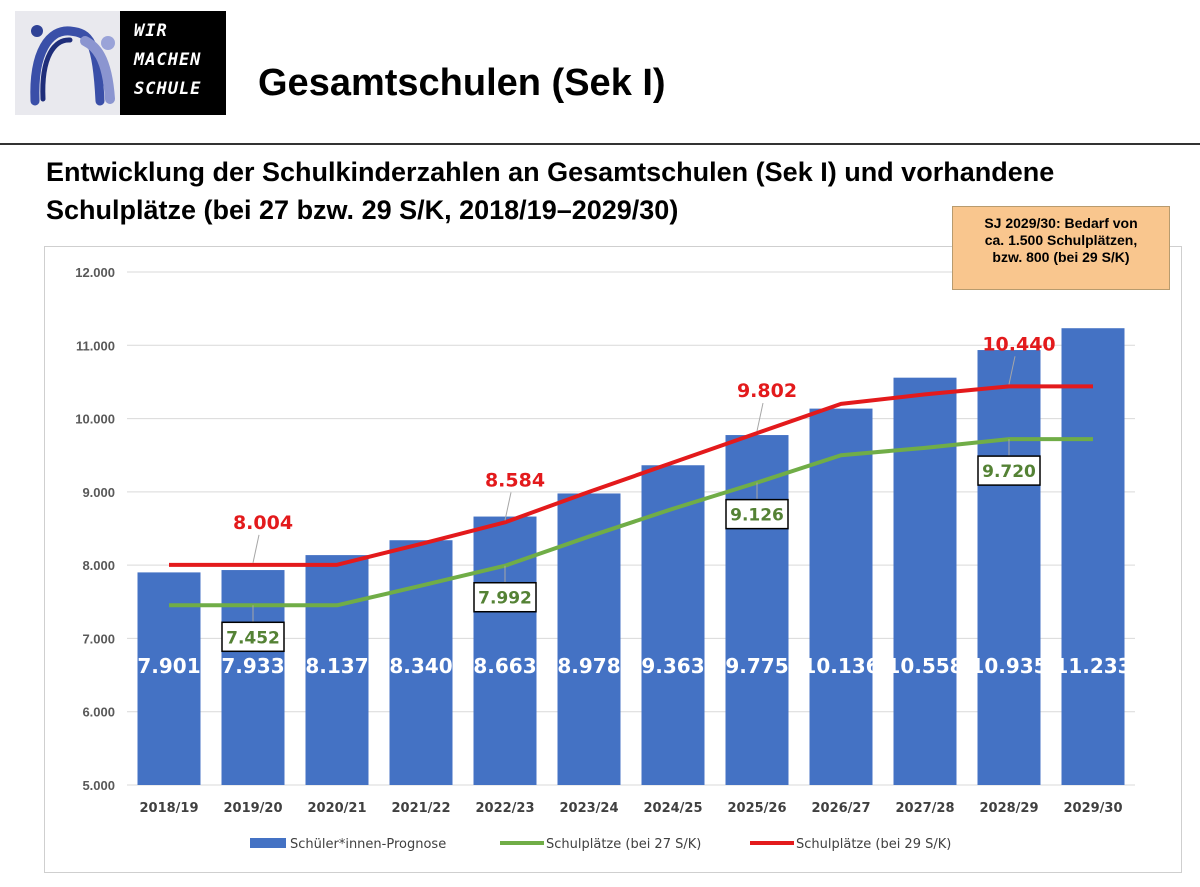  Describe the element at coordinates (756, 666) in the screenshot. I see `bar-value-label: 9.775` at that location.